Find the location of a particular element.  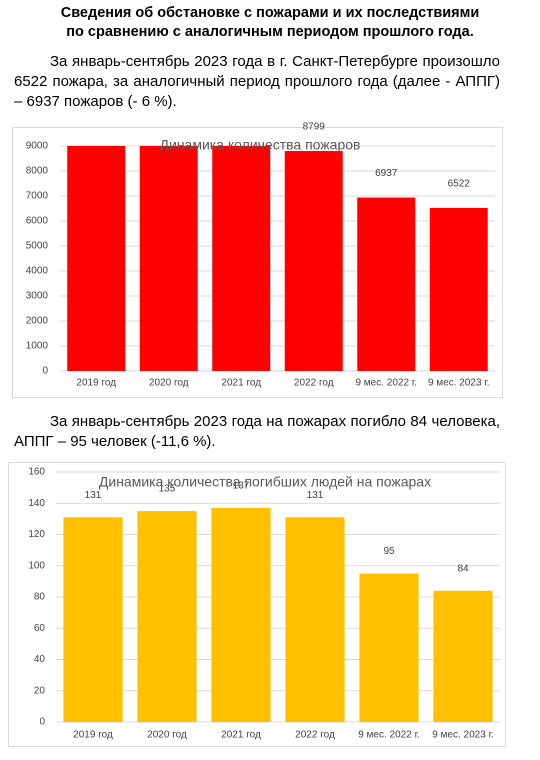

data-label: 95 is located at coordinates (389, 551).